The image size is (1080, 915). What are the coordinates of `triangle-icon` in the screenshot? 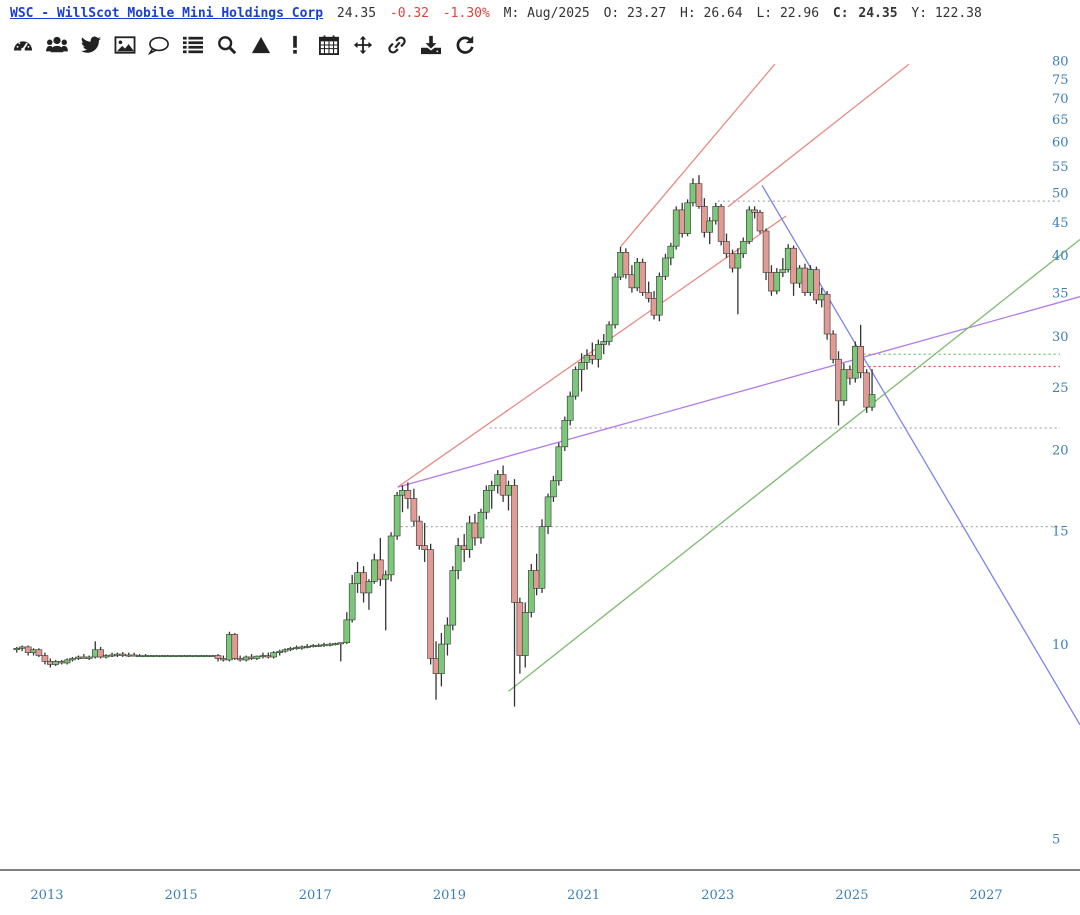 It's located at (260, 45).